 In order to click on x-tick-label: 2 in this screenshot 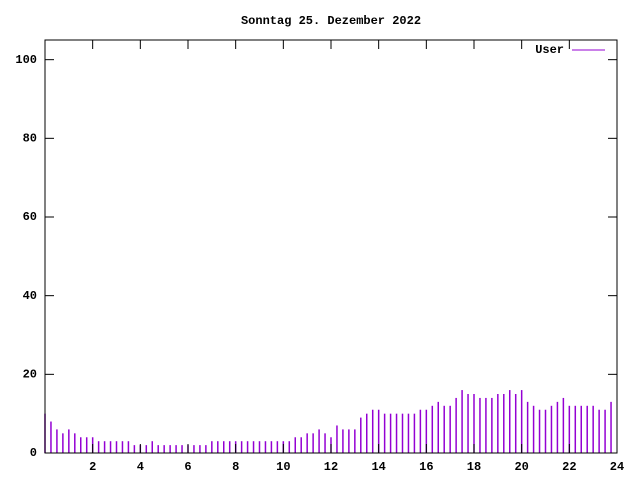, I will do `click(92, 467)`.